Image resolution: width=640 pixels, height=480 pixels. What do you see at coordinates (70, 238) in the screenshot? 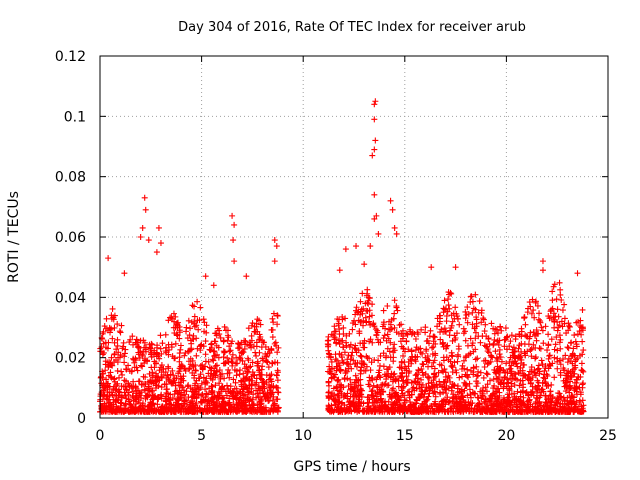
I see `y-tick-label: 0.06` at bounding box center [70, 238].